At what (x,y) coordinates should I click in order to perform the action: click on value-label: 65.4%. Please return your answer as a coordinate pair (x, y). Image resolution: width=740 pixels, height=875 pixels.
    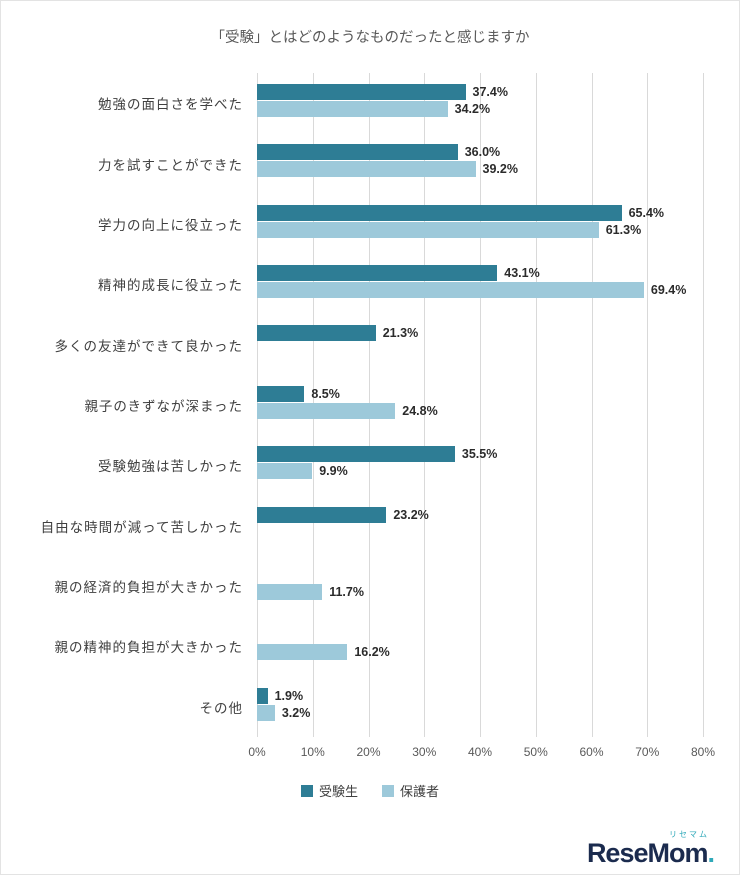
    Looking at the image, I should click on (646, 212).